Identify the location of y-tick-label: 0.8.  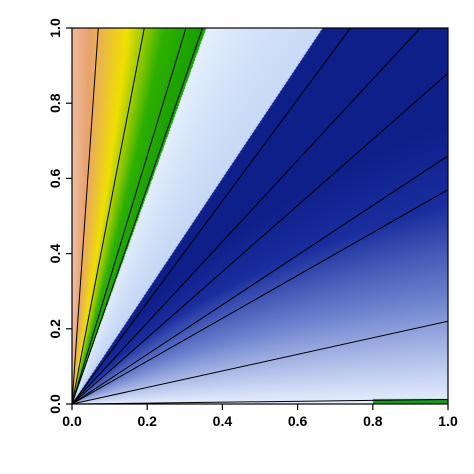
(55, 103).